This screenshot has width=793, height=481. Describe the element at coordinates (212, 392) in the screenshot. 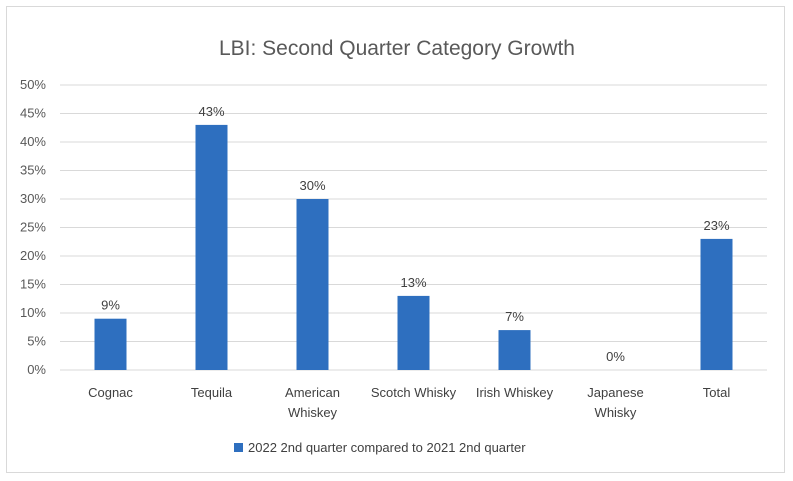

I see `category-label: Tequila` at that location.